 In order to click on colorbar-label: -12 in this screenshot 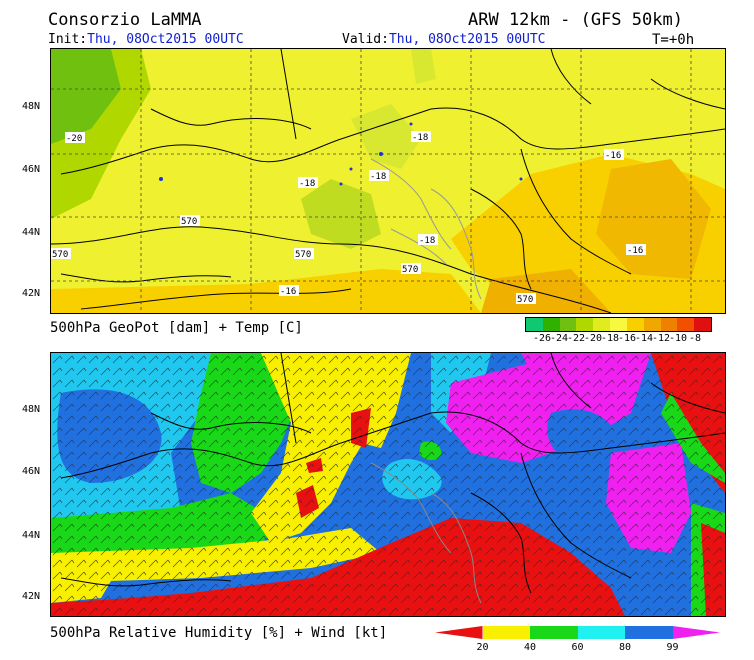, I will do `click(661, 338)`.